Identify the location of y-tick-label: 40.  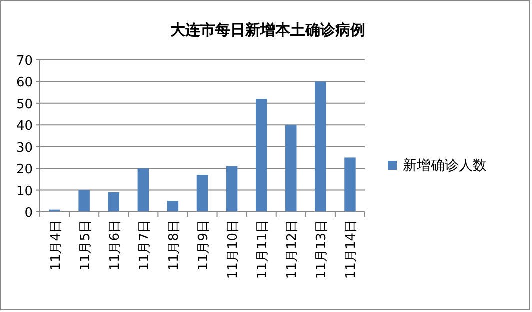
(24, 126).